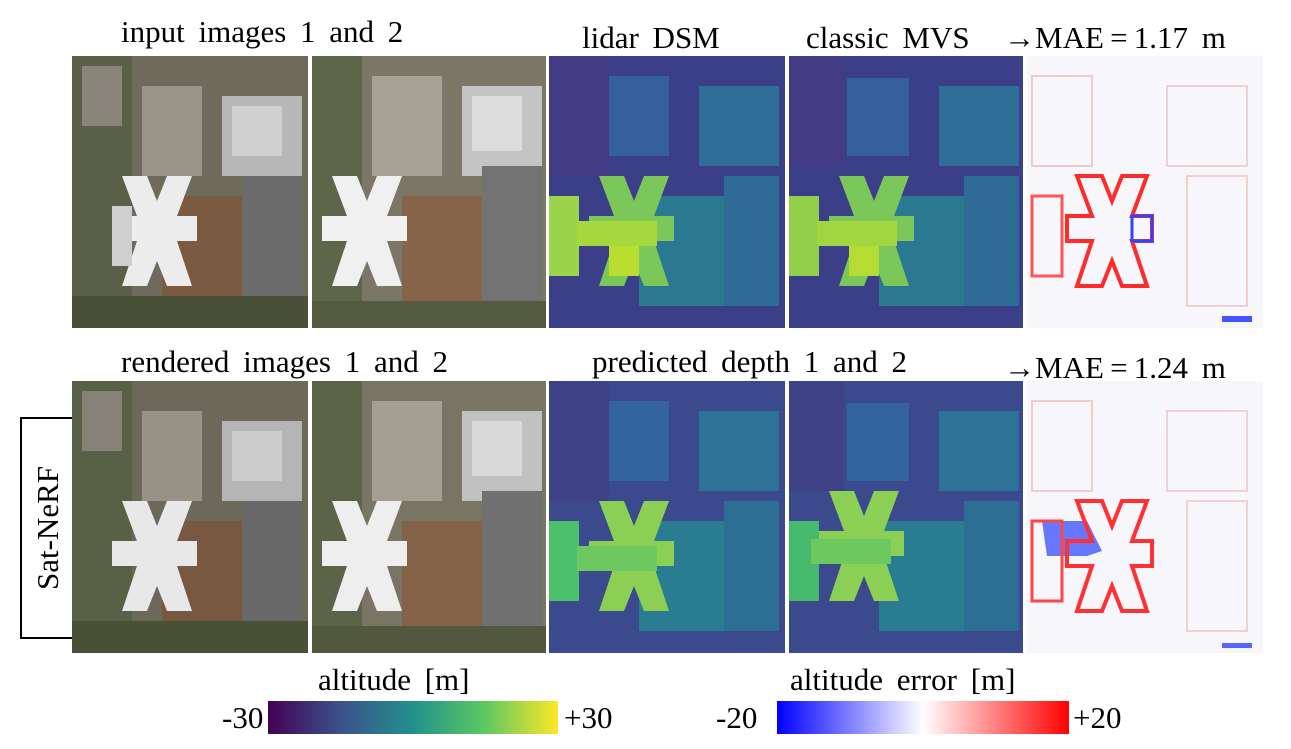 This screenshot has height=749, width=1291. I want to click on input-images-label: input images 1 and 2, so click(262, 31).